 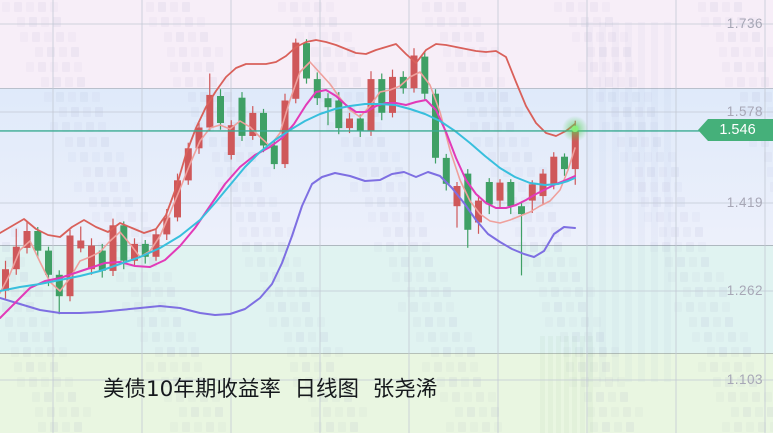 What do you see at coordinates (735, 130) in the screenshot?
I see `current-price-tag: 1.546` at bounding box center [735, 130].